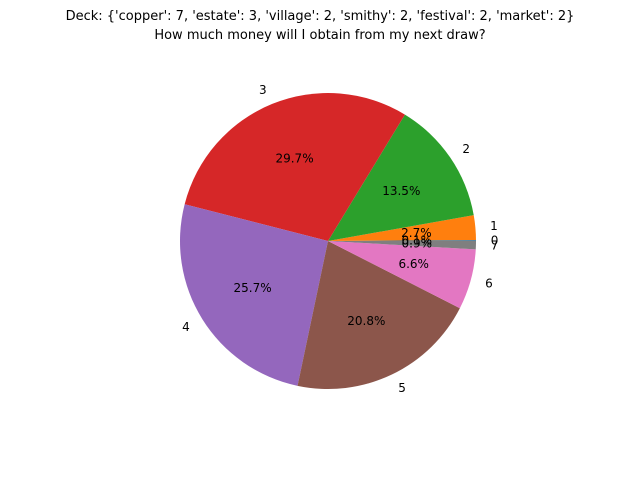 The width and height of the screenshot is (640, 480). I want to click on slice-percent-0: 0.1%, so click(417, 241).